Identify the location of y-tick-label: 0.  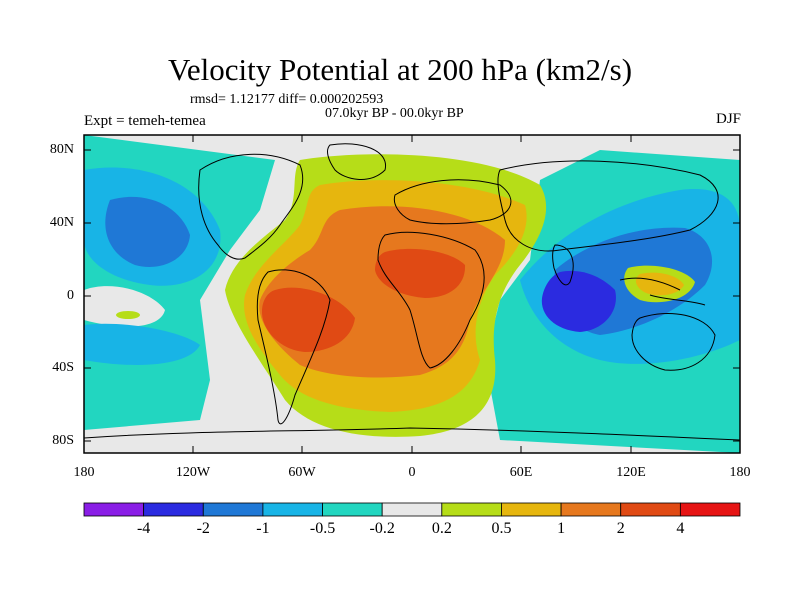
(70, 295).